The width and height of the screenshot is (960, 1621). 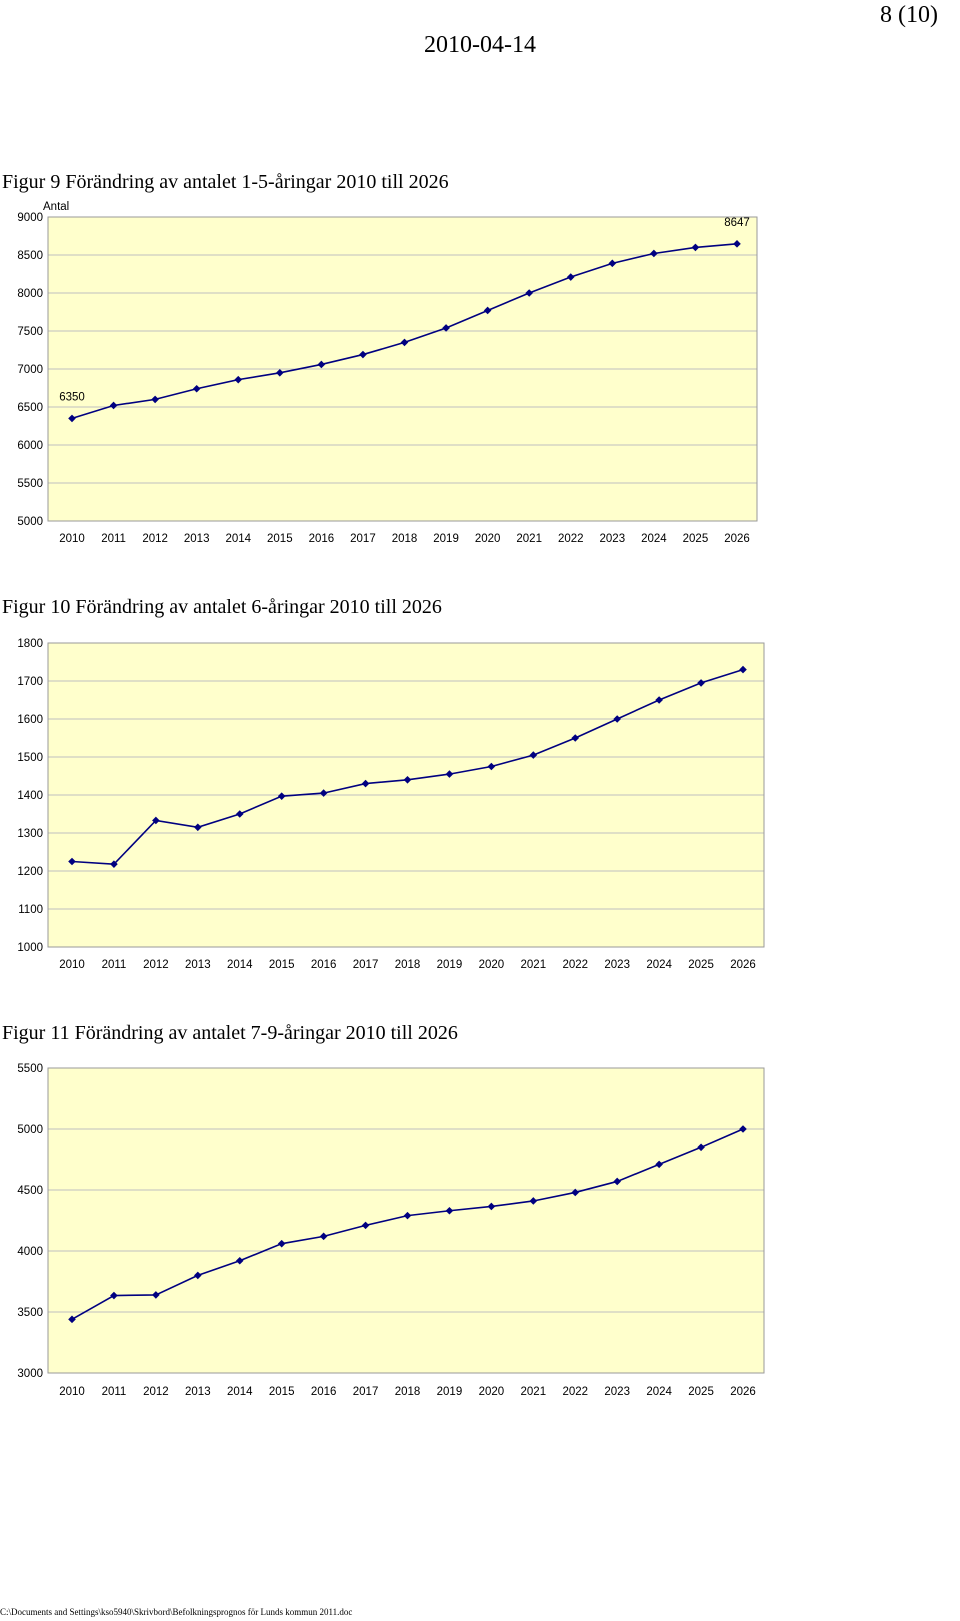 What do you see at coordinates (30, 872) in the screenshot?
I see `y-tick-label: 1200` at bounding box center [30, 872].